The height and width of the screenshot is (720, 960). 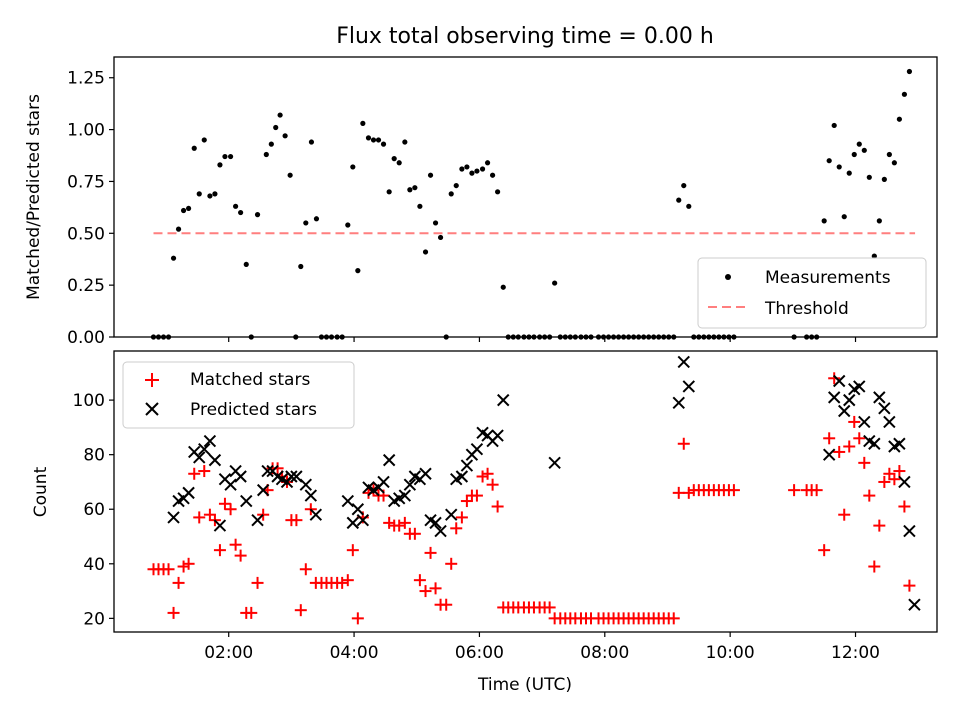 I want to click on legend-matched-label: Matched stars, so click(x=250, y=380).